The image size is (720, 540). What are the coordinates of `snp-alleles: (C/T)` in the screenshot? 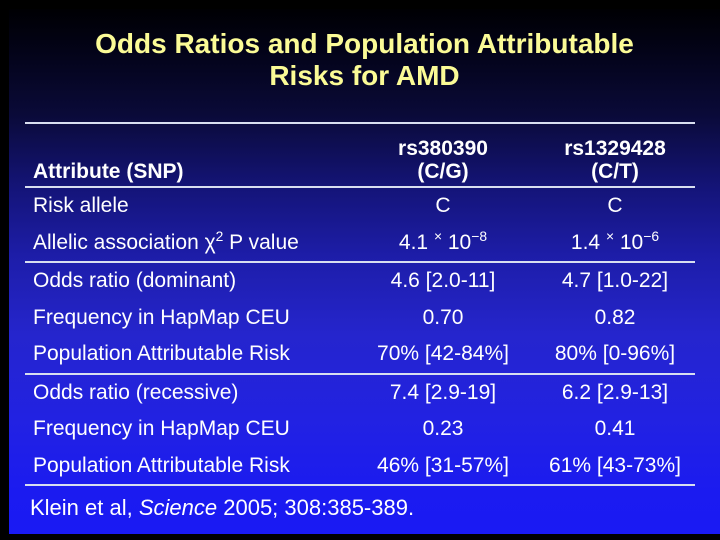 It's located at (615, 172).